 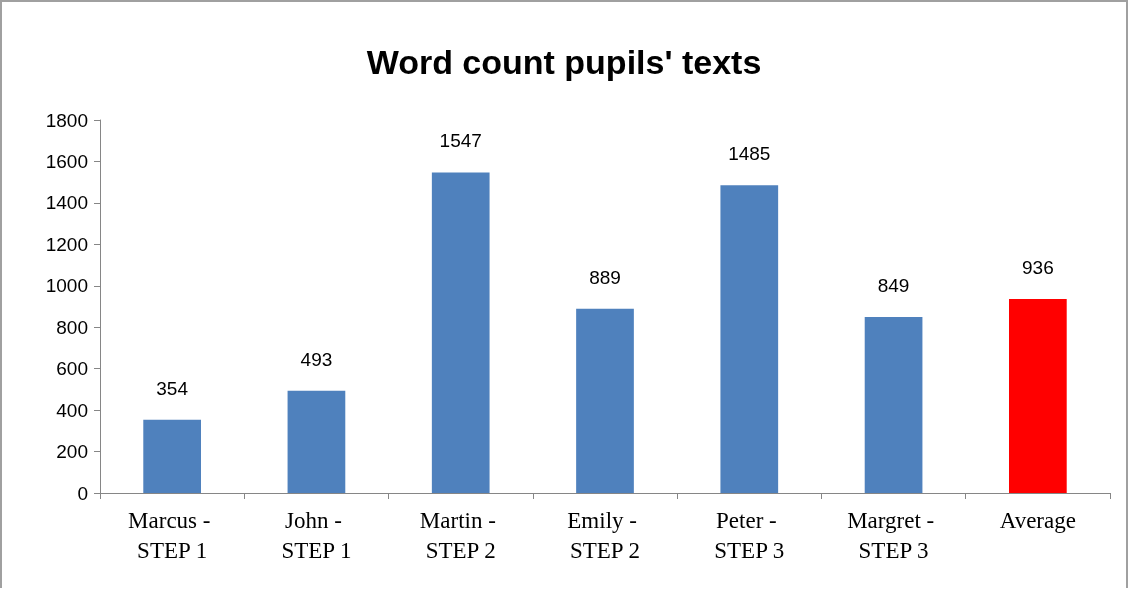 I want to click on data-label: 849, so click(x=893, y=286).